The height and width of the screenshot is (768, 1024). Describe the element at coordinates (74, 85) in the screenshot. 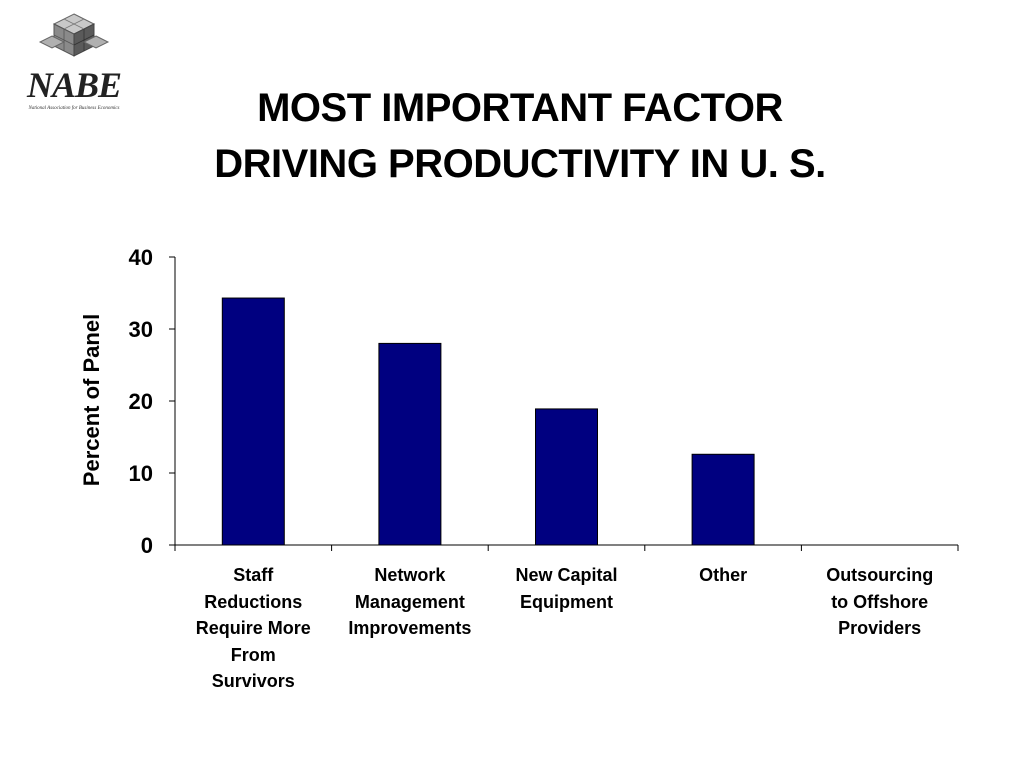

I see `logo-wordmark: NABE` at that location.